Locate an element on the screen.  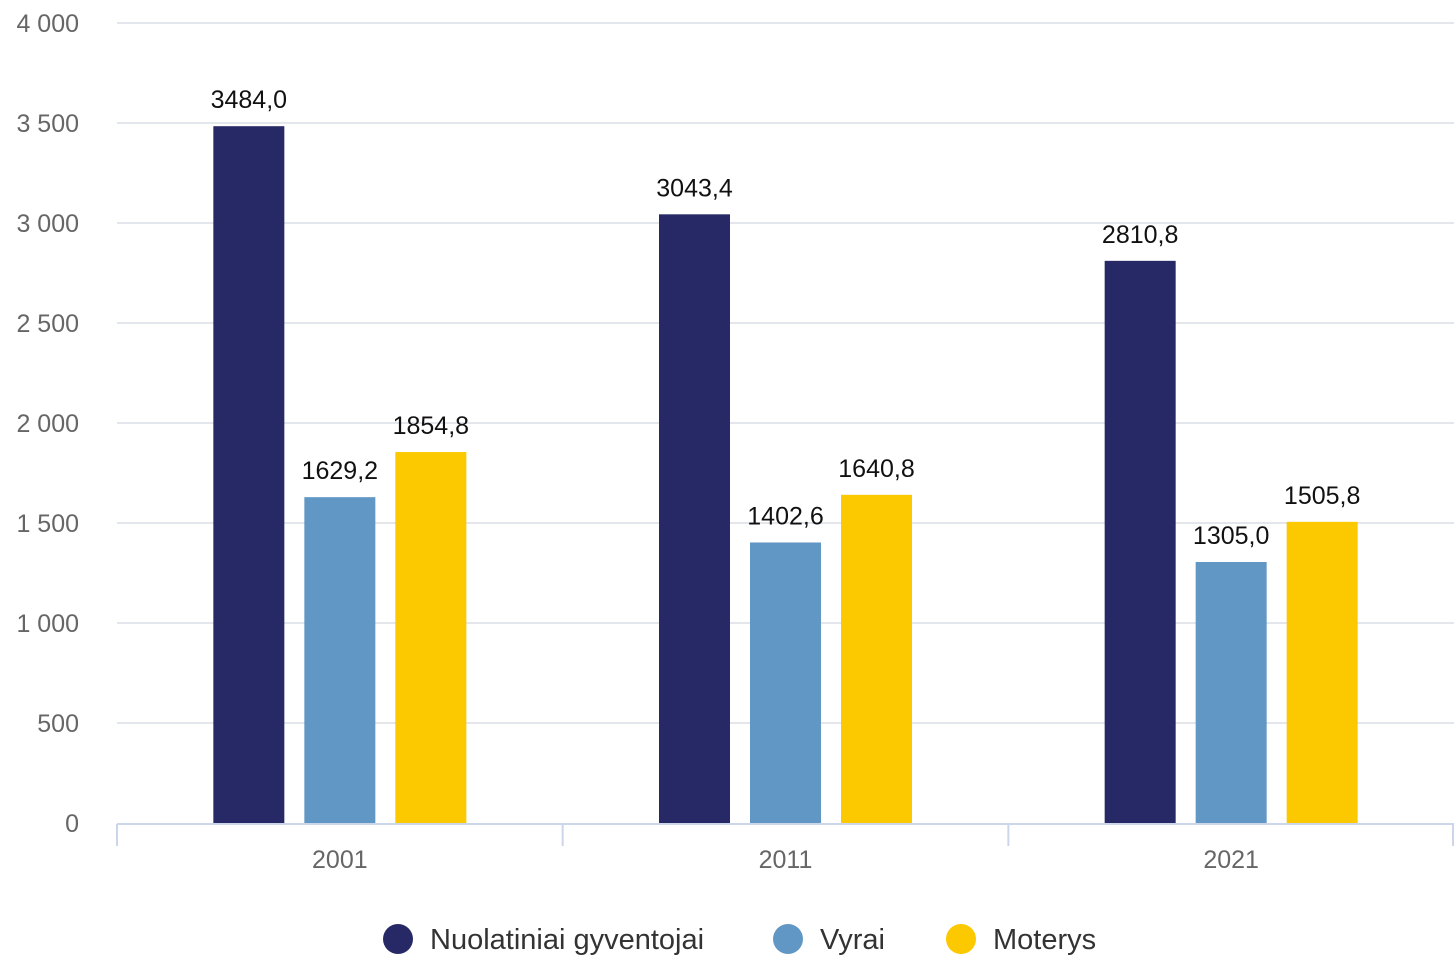
y-tick-label: 0 is located at coordinates (72, 824).